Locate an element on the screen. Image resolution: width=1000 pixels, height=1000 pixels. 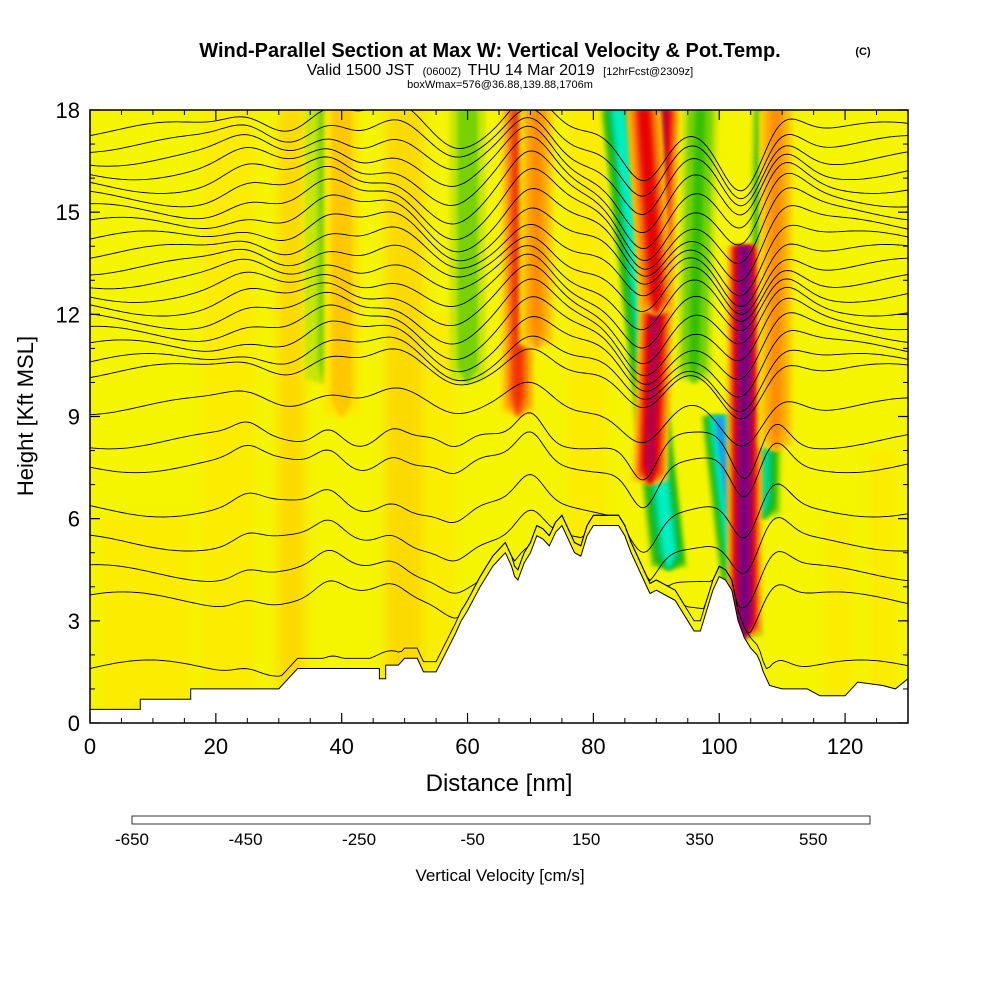
y-tick-label-1: 3 is located at coordinates (74, 621).